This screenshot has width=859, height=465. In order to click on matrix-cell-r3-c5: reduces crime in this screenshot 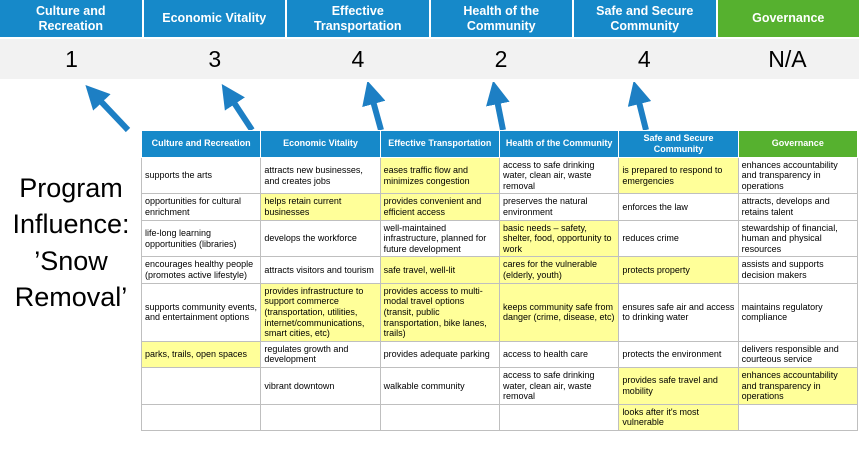, I will do `click(678, 238)`.